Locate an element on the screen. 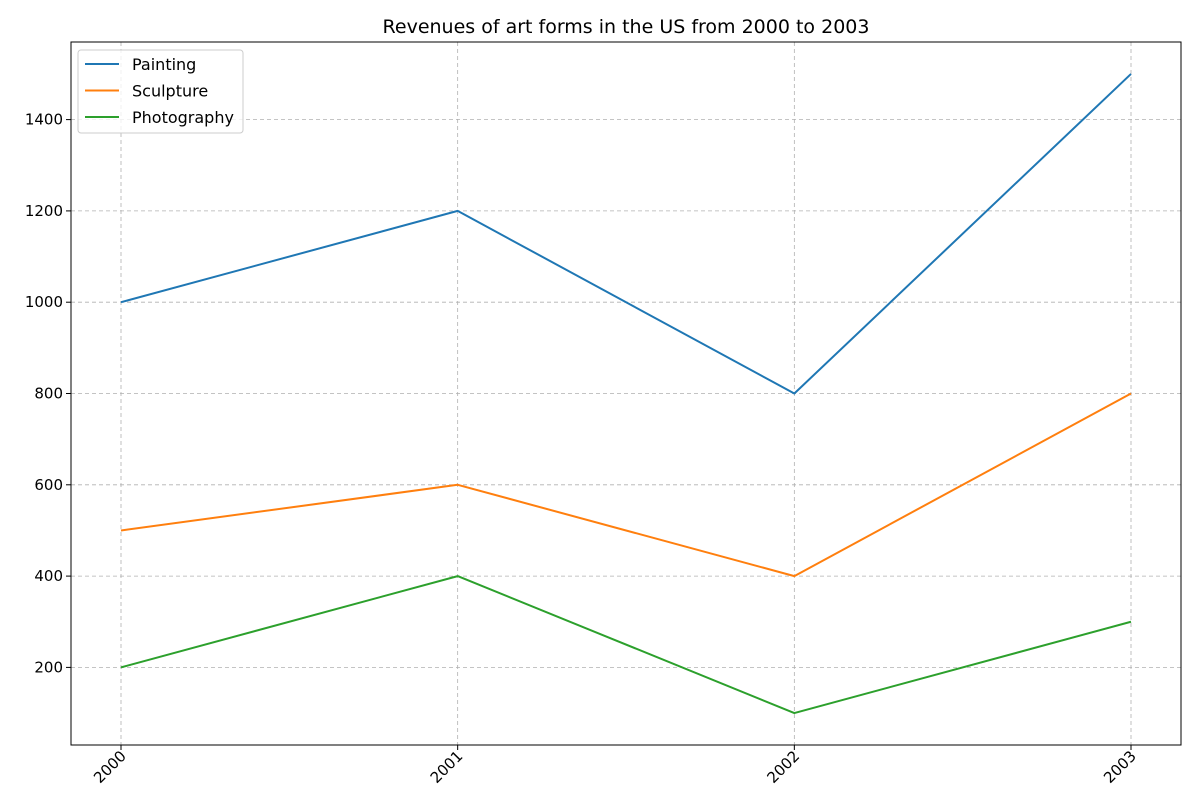 The height and width of the screenshot is (800, 1200). y-tick-label: 400 is located at coordinates (48, 576).